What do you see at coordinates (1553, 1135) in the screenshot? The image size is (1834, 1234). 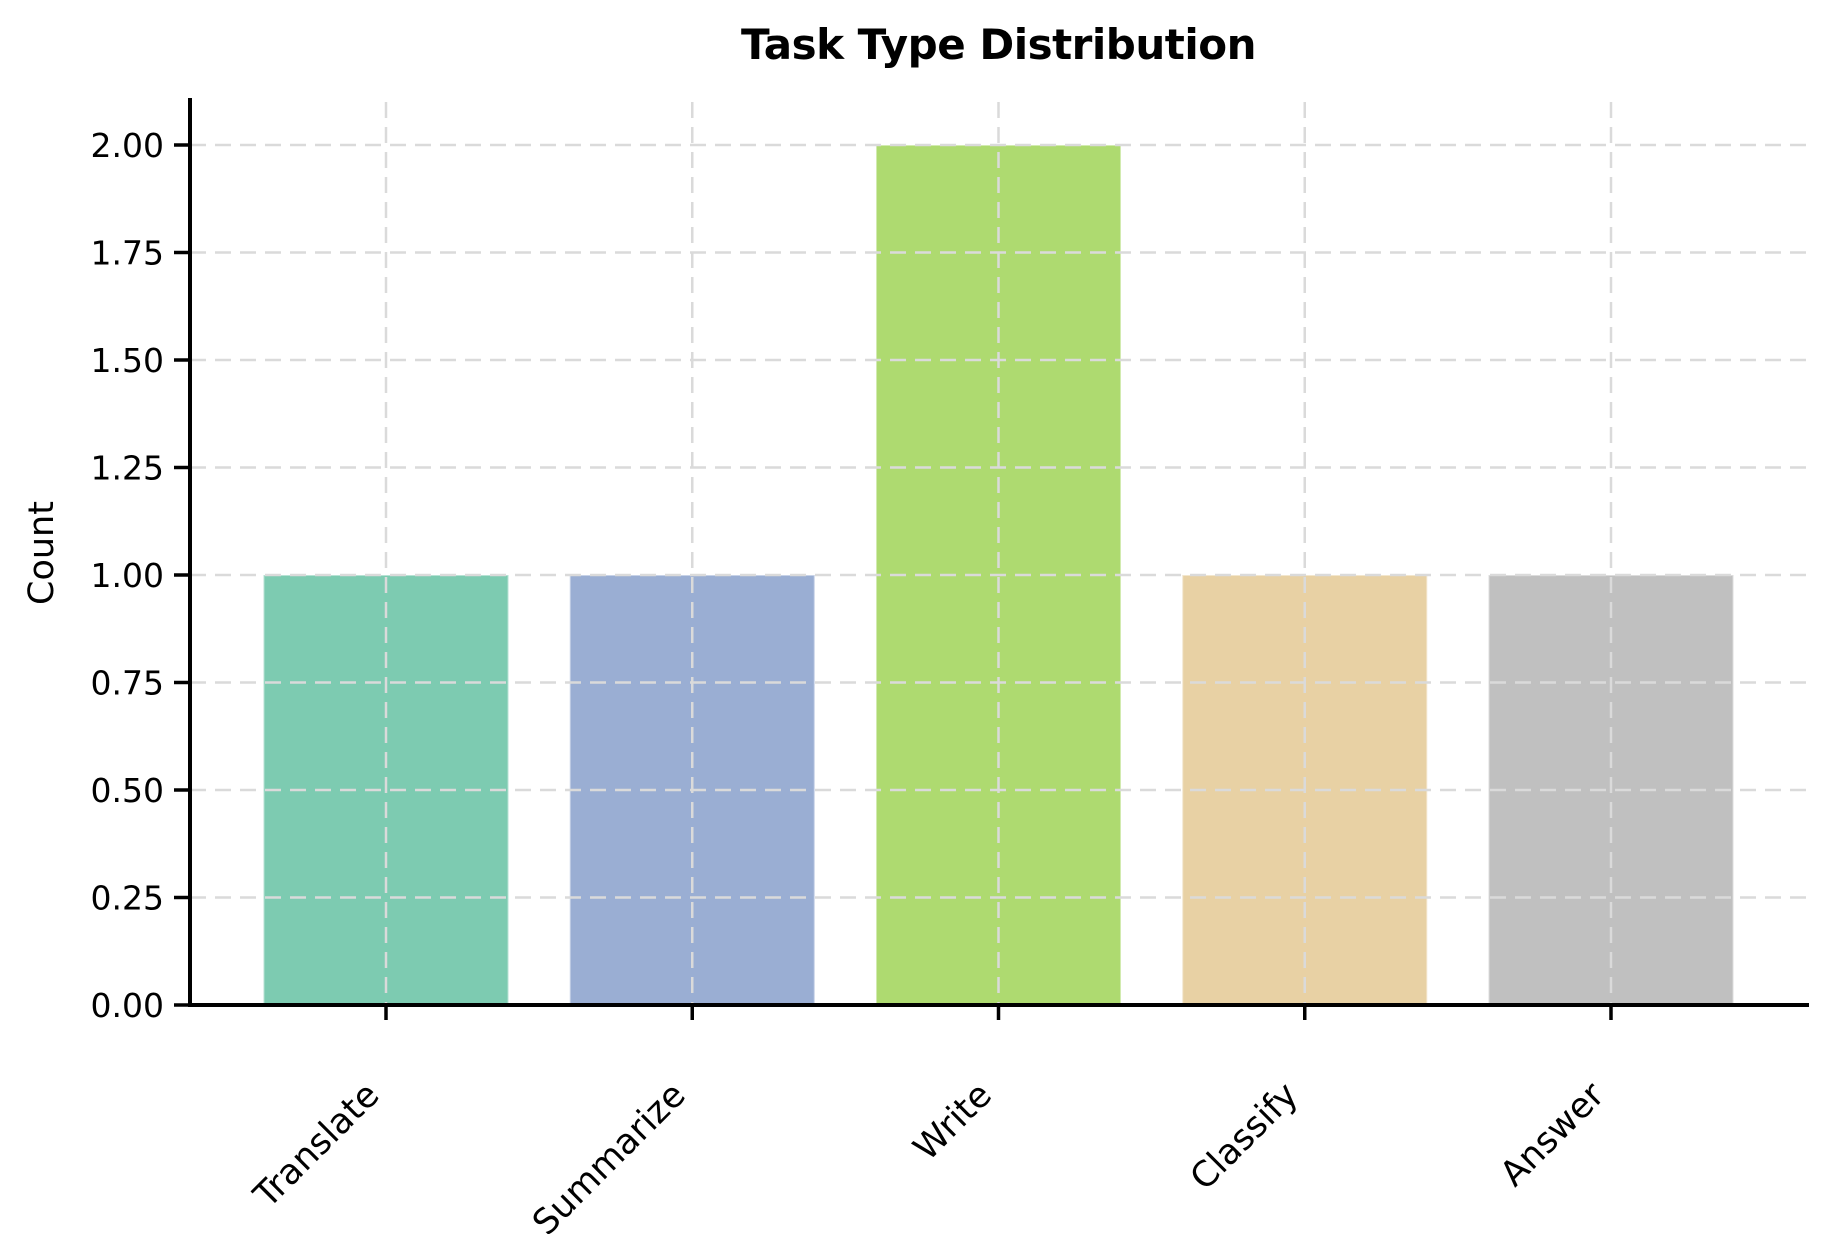 I see `x-tick-label: Answer` at bounding box center [1553, 1135].